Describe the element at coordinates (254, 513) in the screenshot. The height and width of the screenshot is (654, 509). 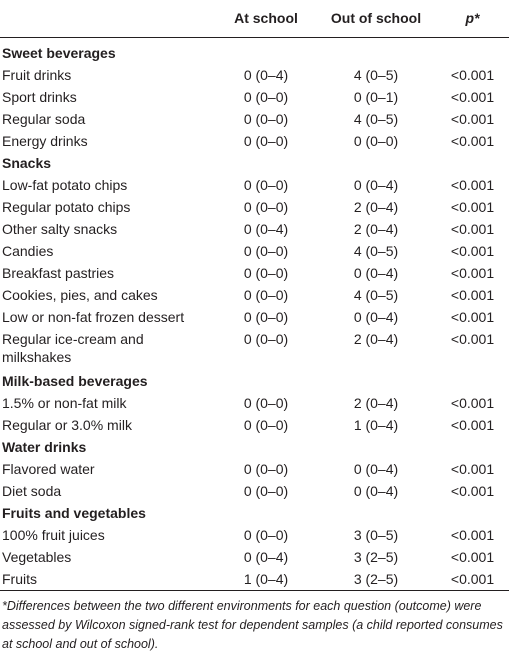
I see `section-header-row: Fruits and vegetables` at that location.